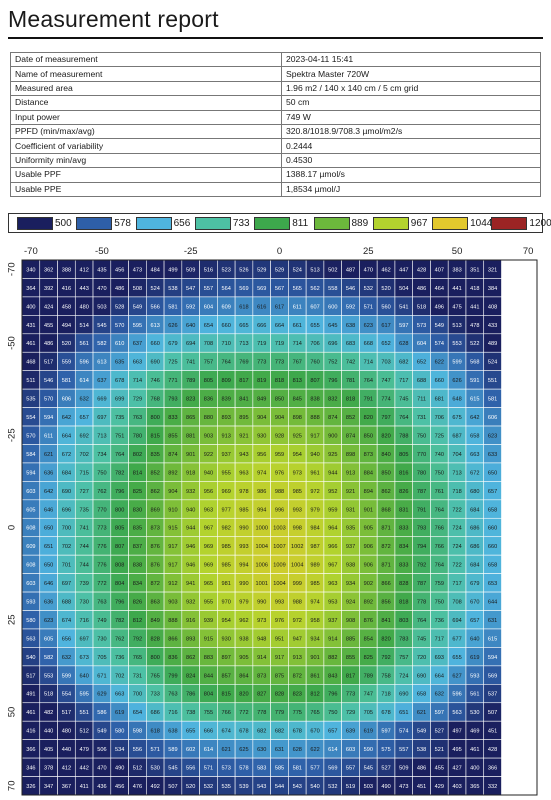 Image resolution: width=551 pixels, height=800 pixels. Describe the element at coordinates (439, 289) in the screenshot. I see `cell-value: 464` at that location.